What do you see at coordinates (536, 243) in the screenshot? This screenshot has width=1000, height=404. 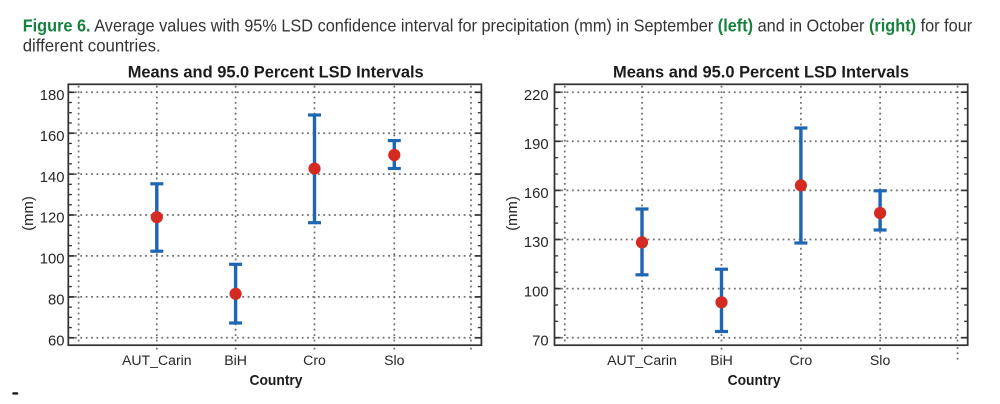 I see `svg-text: 130` at bounding box center [536, 243].